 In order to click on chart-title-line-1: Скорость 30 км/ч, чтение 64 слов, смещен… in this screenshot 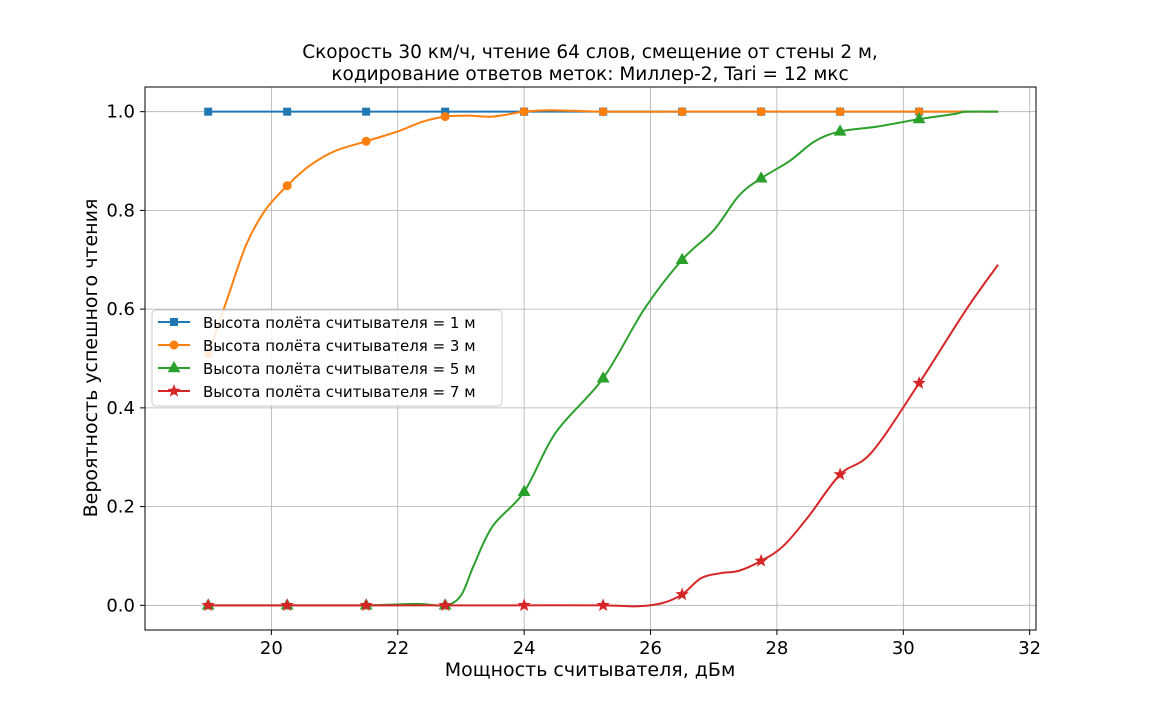, I will do `click(590, 52)`.